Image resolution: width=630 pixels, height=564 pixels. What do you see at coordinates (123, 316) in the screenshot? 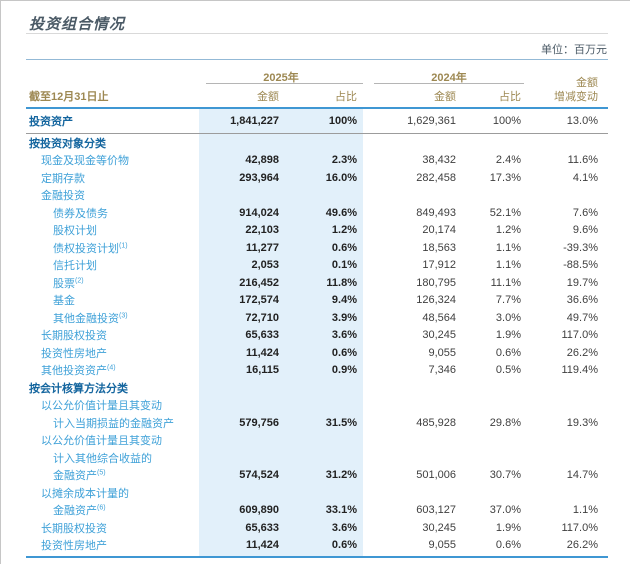
I see `footnote-ref: (3)` at bounding box center [123, 316].